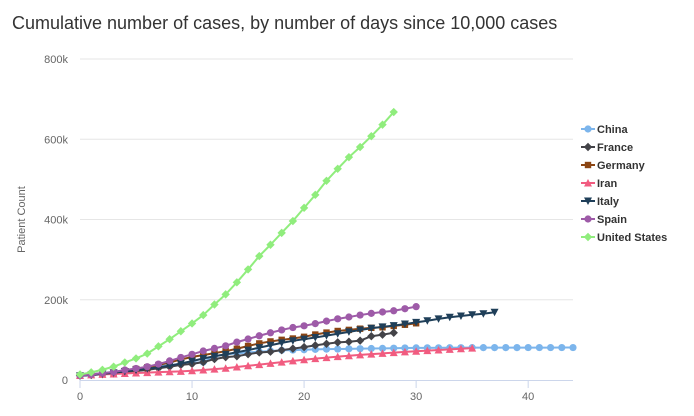 The height and width of the screenshot is (416, 694). Describe the element at coordinates (416, 397) in the screenshot. I see `x-tick-label: 30` at that location.